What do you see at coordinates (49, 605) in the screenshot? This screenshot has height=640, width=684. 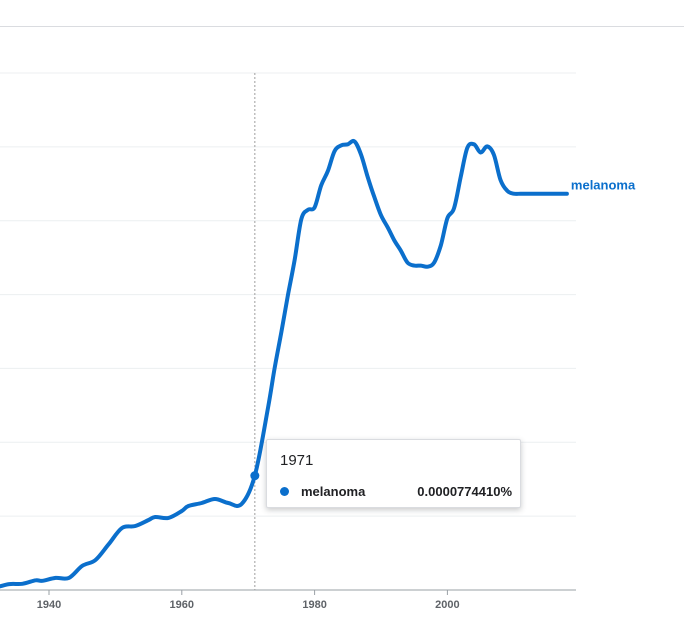 I see `x-tick-label: 1940` at bounding box center [49, 605].